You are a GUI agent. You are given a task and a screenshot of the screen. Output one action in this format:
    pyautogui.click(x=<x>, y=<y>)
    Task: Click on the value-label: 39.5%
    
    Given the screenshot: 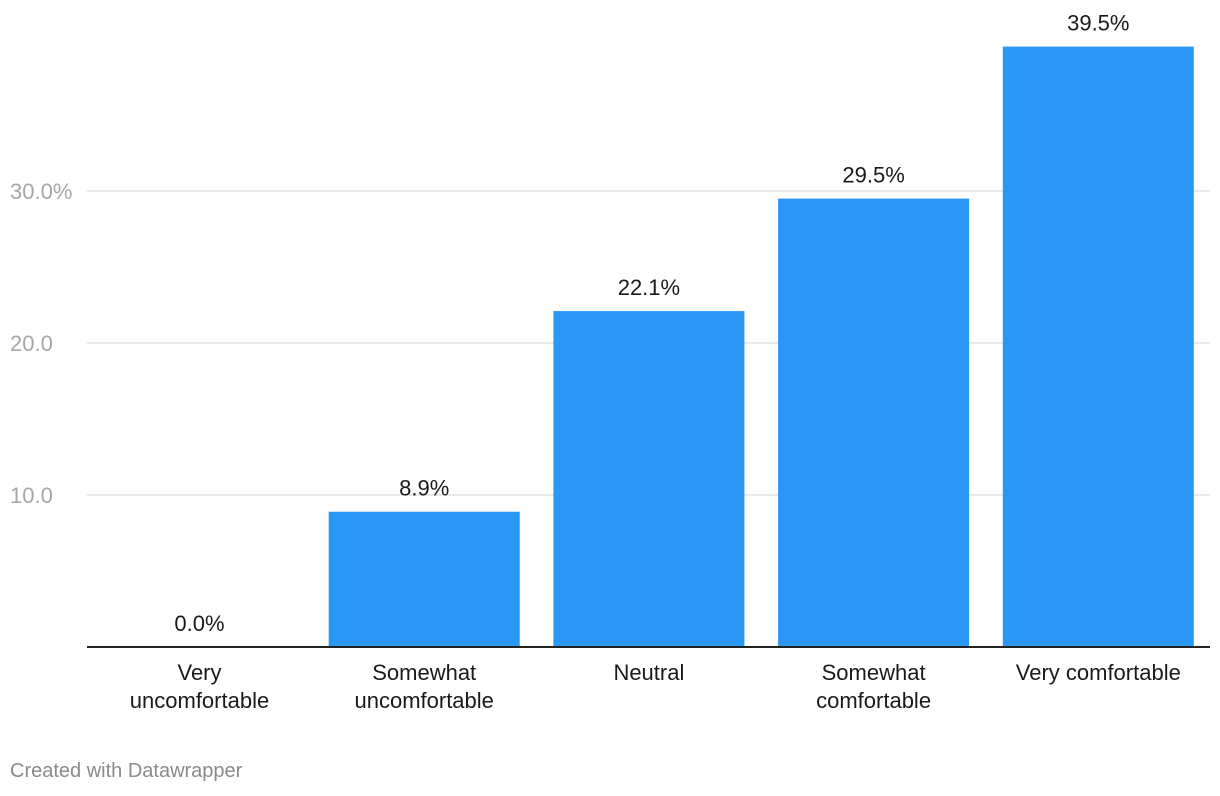 What is the action you would take?
    pyautogui.click(x=1098, y=23)
    